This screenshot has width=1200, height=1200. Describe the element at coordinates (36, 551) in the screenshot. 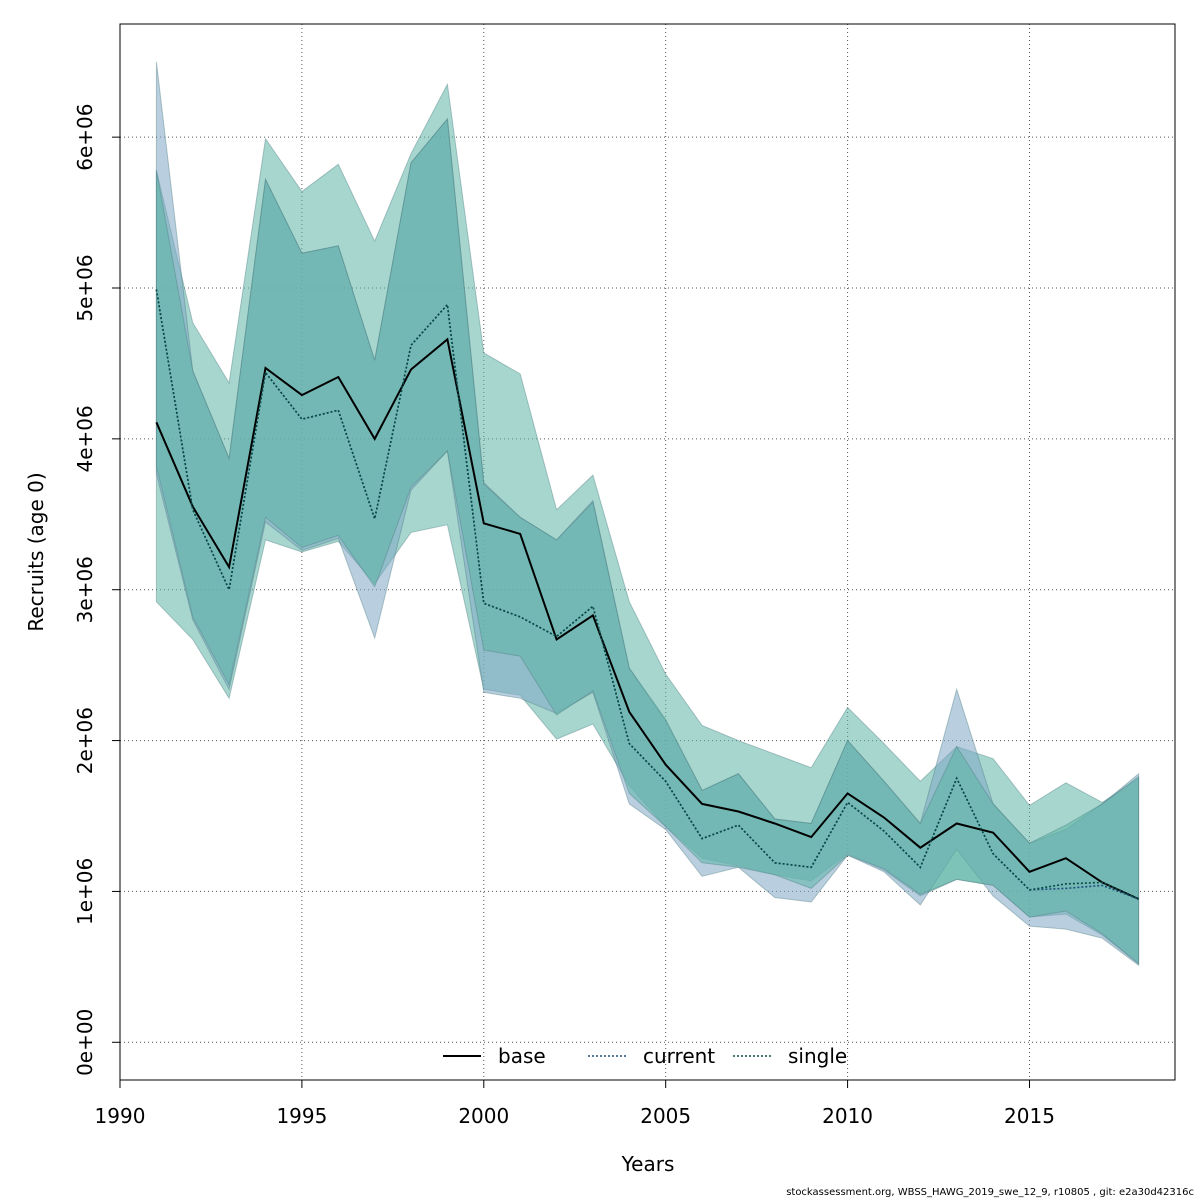

I see `y-axis-title: Recruits (age 0)` at that location.